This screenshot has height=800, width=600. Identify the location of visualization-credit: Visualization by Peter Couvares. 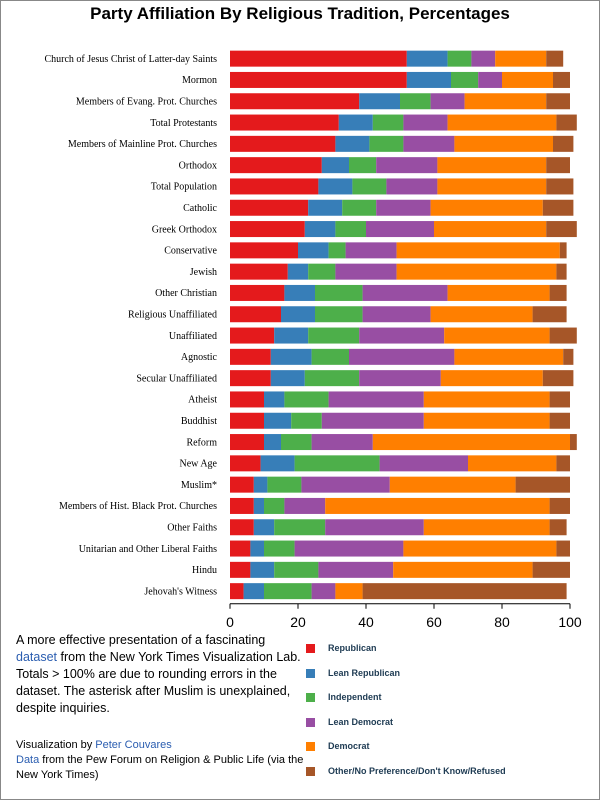
(166, 745).